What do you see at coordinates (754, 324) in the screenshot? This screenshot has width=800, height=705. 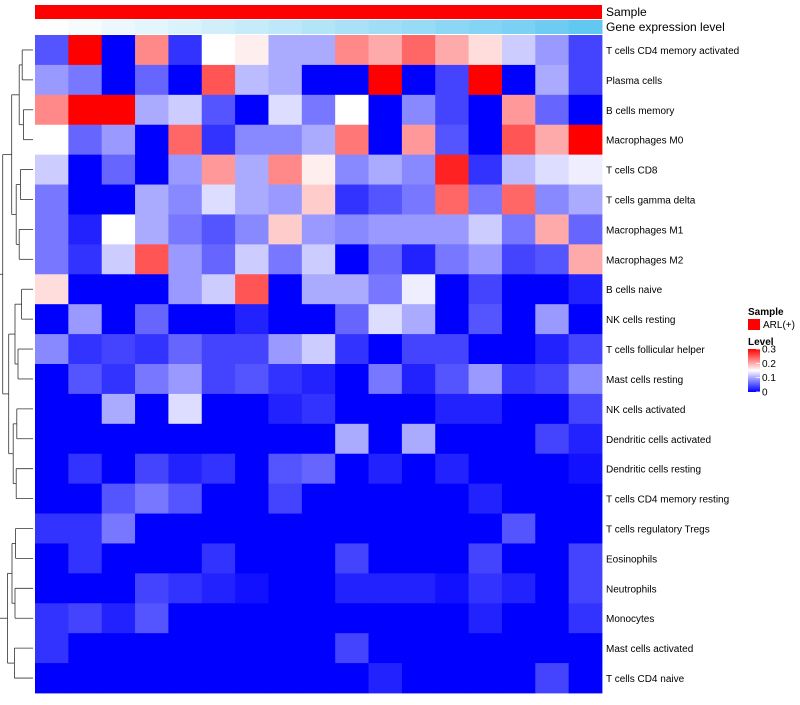 I see `legend-sample-swatch` at bounding box center [754, 324].